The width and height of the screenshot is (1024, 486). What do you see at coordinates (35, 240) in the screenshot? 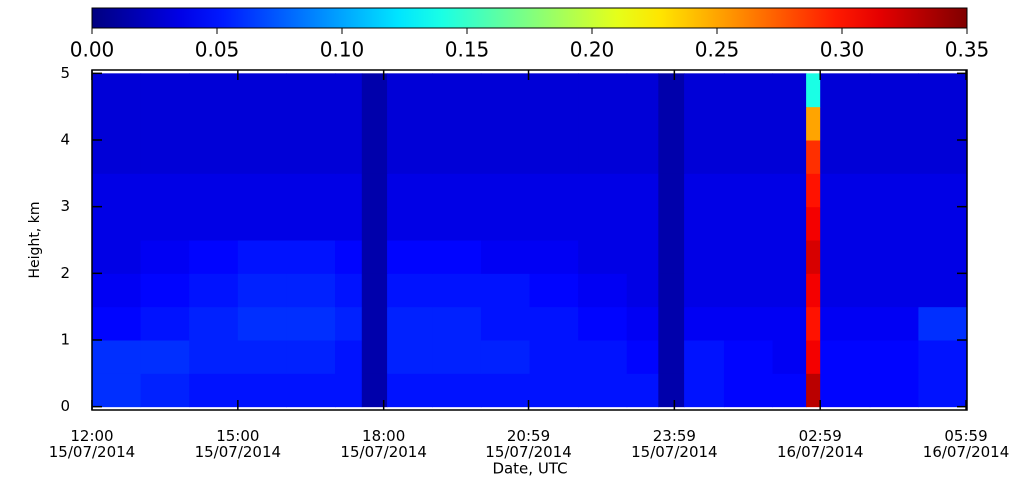
I see `y-axis-label: Height, km` at bounding box center [35, 240].